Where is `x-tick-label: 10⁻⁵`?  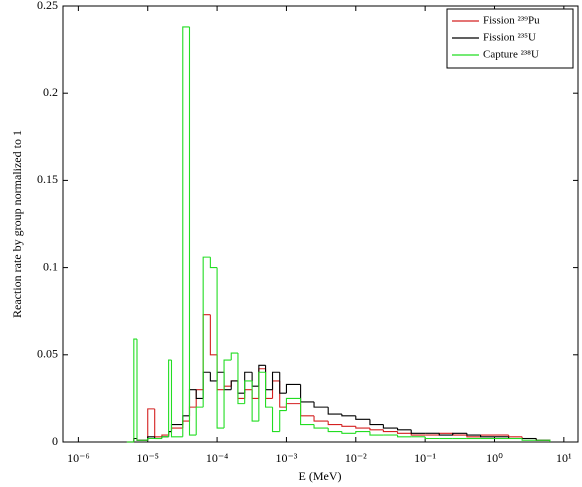
x-tick-label: 10⁻⁵ is located at coordinates (147, 458).